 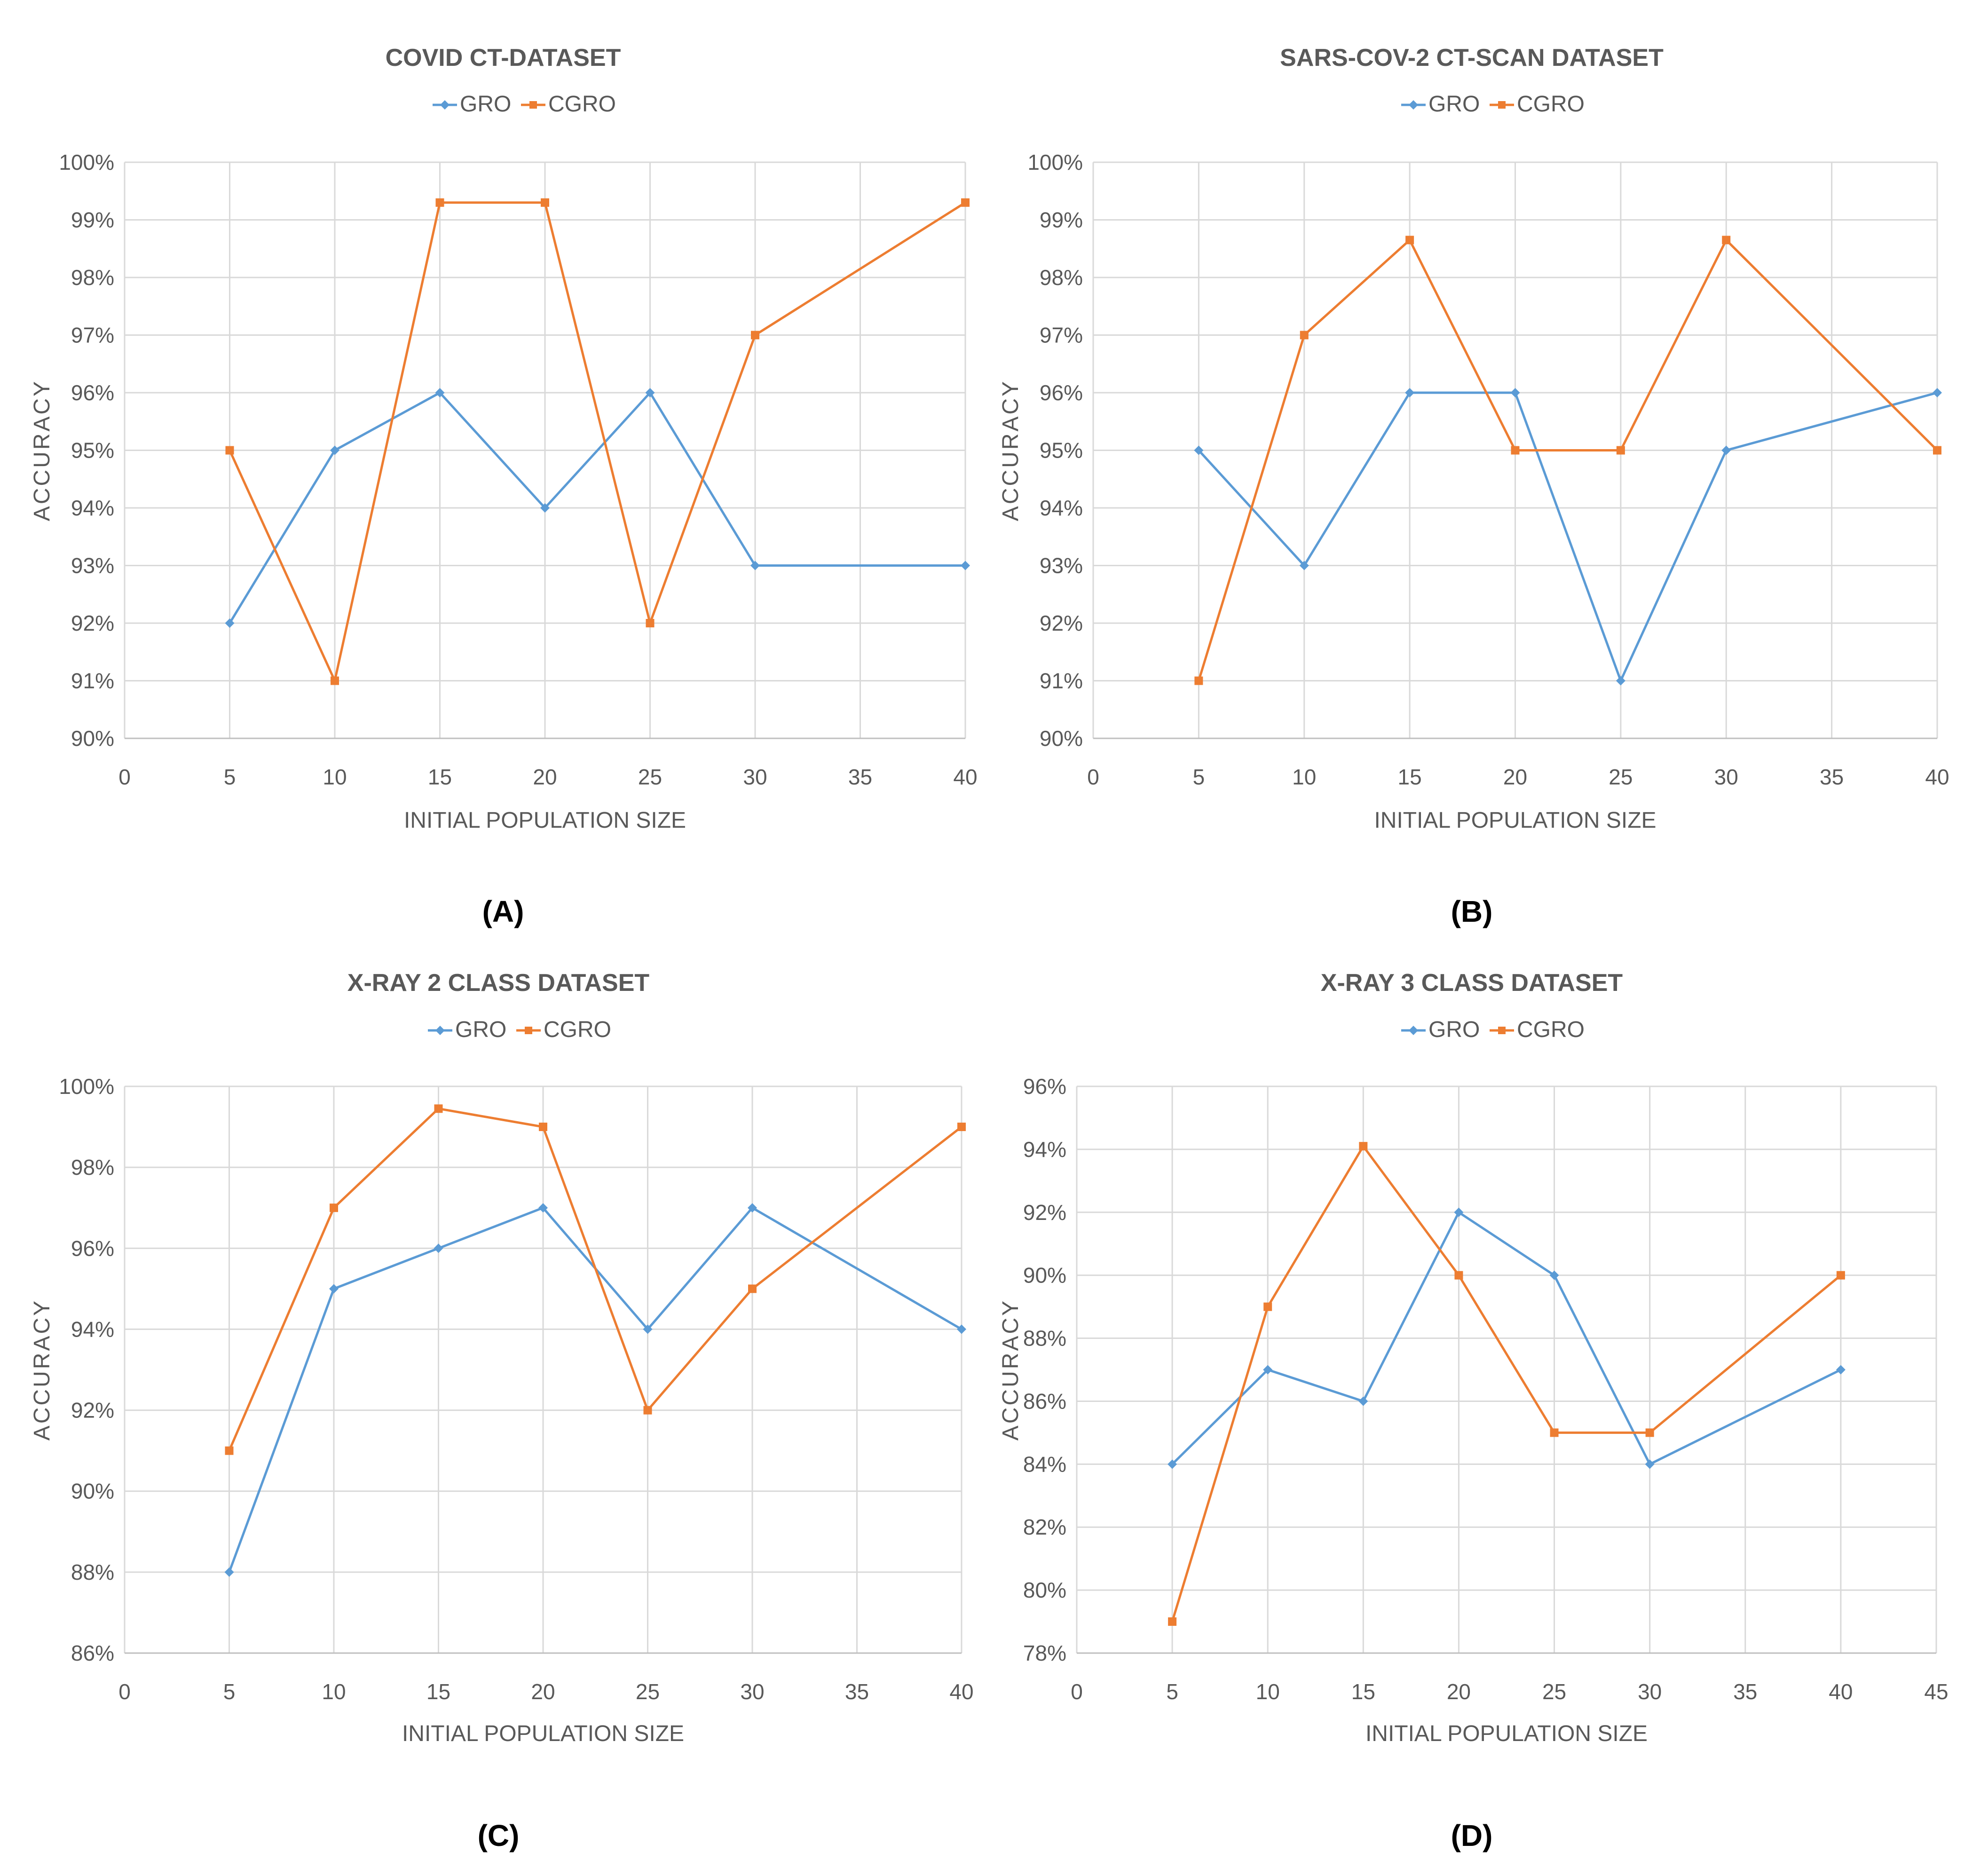 I want to click on panel-label: (A), so click(x=503, y=911).